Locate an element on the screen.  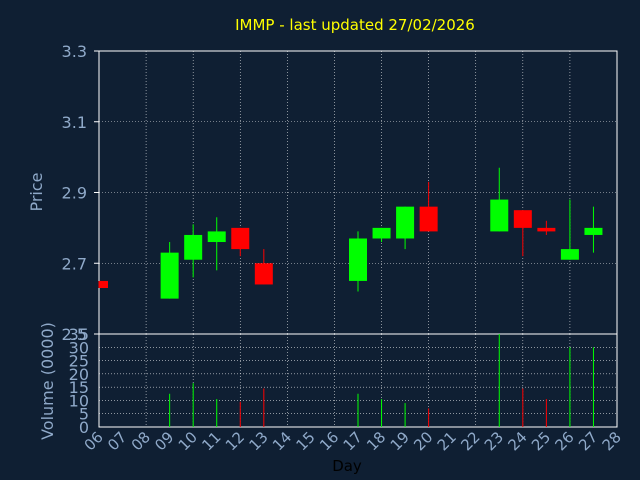
x-tick-label: 15 is located at coordinates (306, 441).